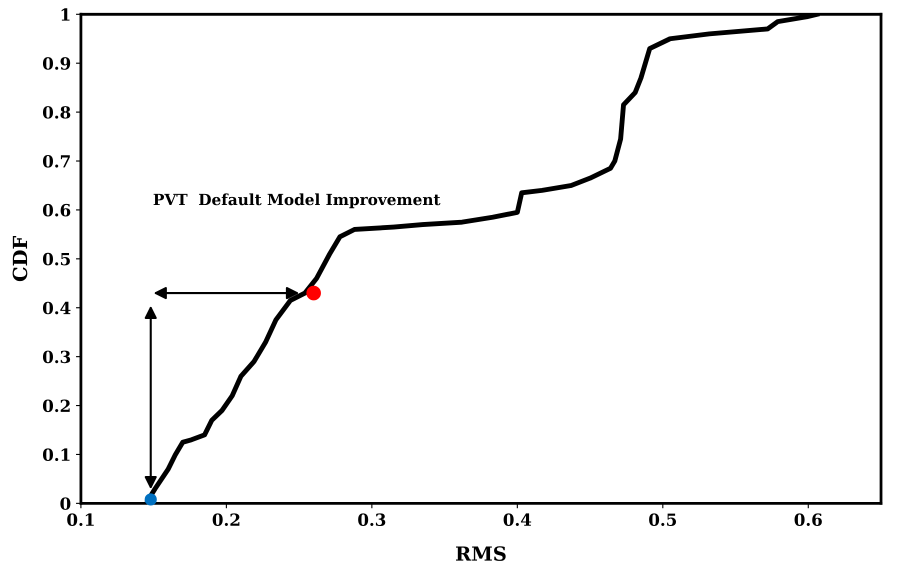 Image resolution: width=899 pixels, height=572 pixels. What do you see at coordinates (56, 210) in the screenshot?
I see `y-tick-label: 0.6` at bounding box center [56, 210].